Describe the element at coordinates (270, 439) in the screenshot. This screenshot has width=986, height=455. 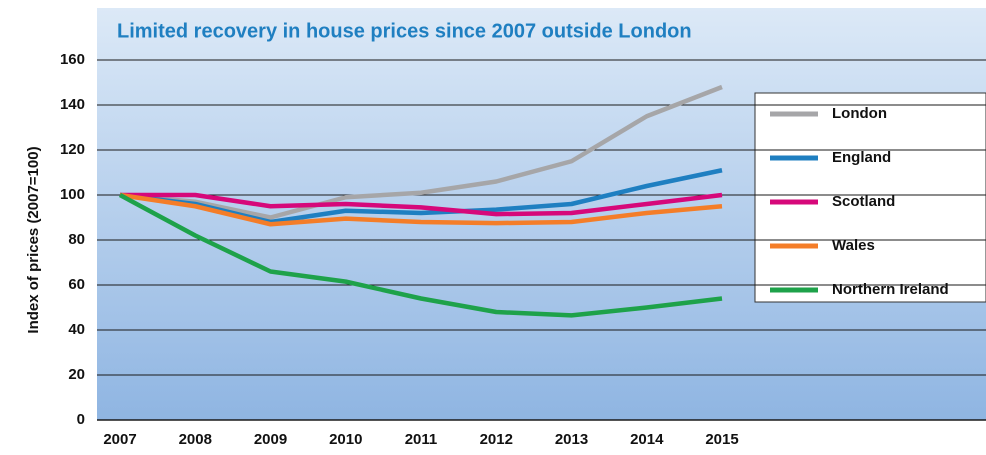
I see `x-tick-label: 2009` at that location.